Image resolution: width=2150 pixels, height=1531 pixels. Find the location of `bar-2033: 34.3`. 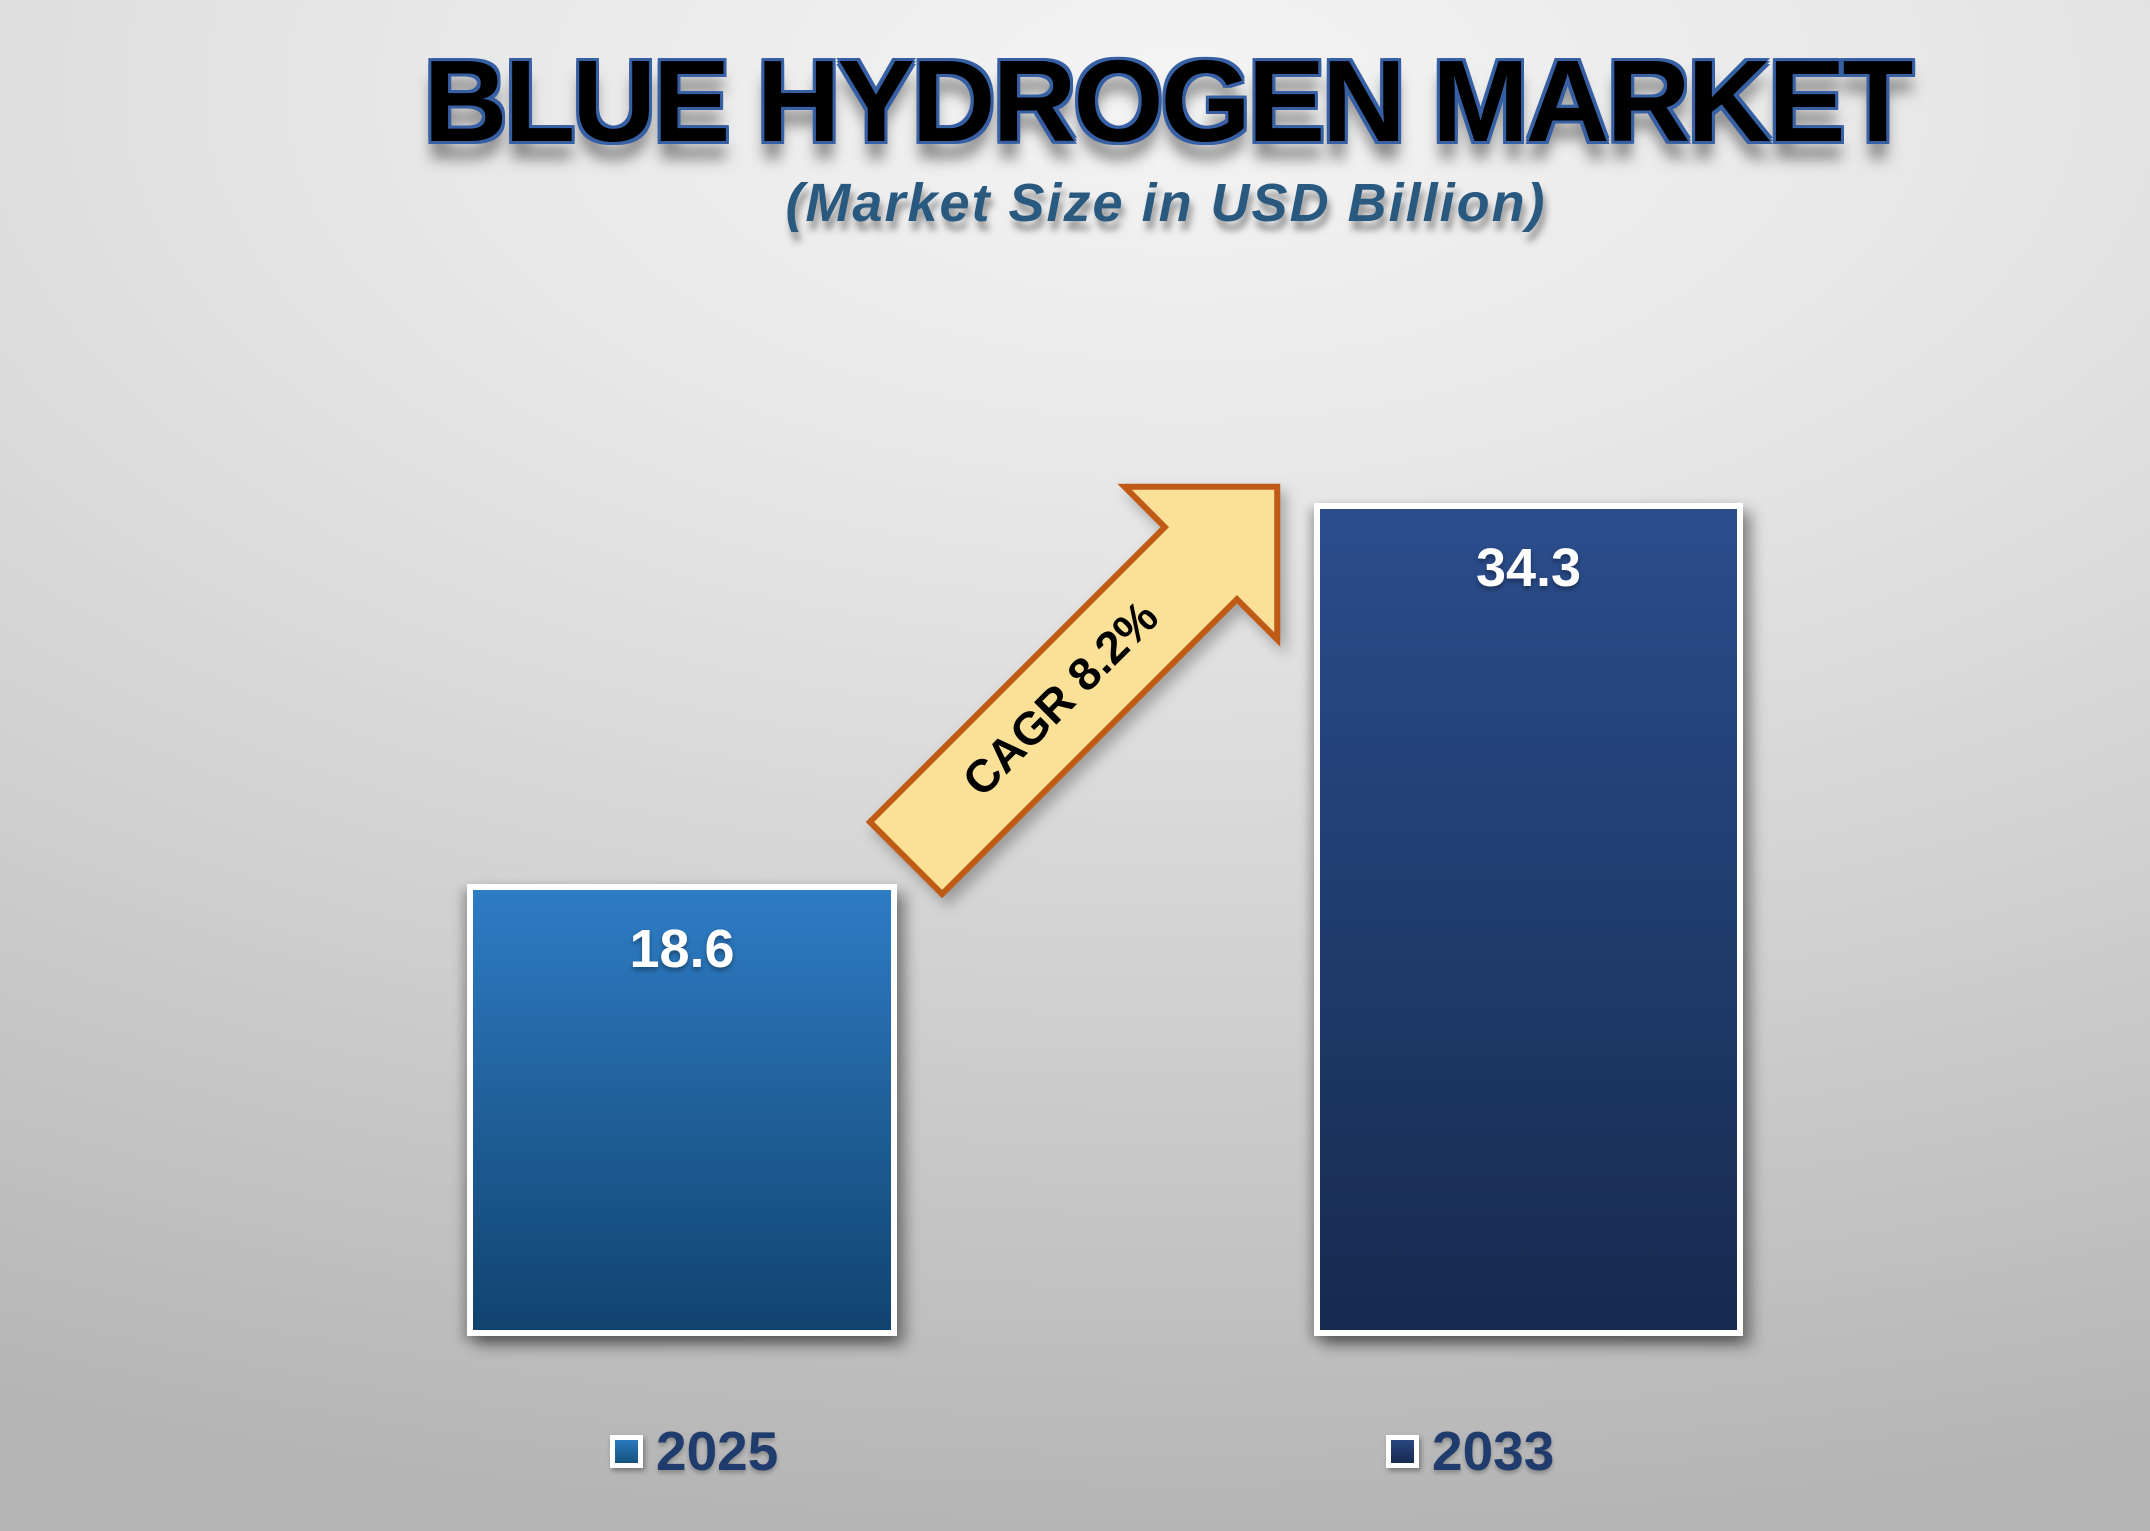

bar-2033: 34.3 is located at coordinates (1528, 919).